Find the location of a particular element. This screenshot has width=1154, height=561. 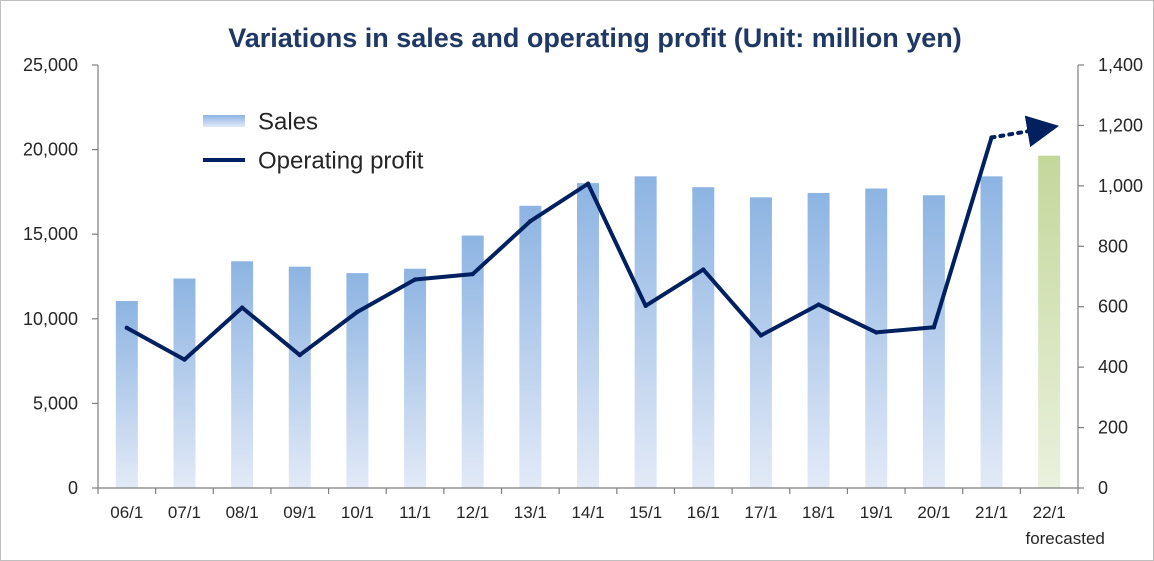

category-label-15-1: 15/1 is located at coordinates (645, 512).